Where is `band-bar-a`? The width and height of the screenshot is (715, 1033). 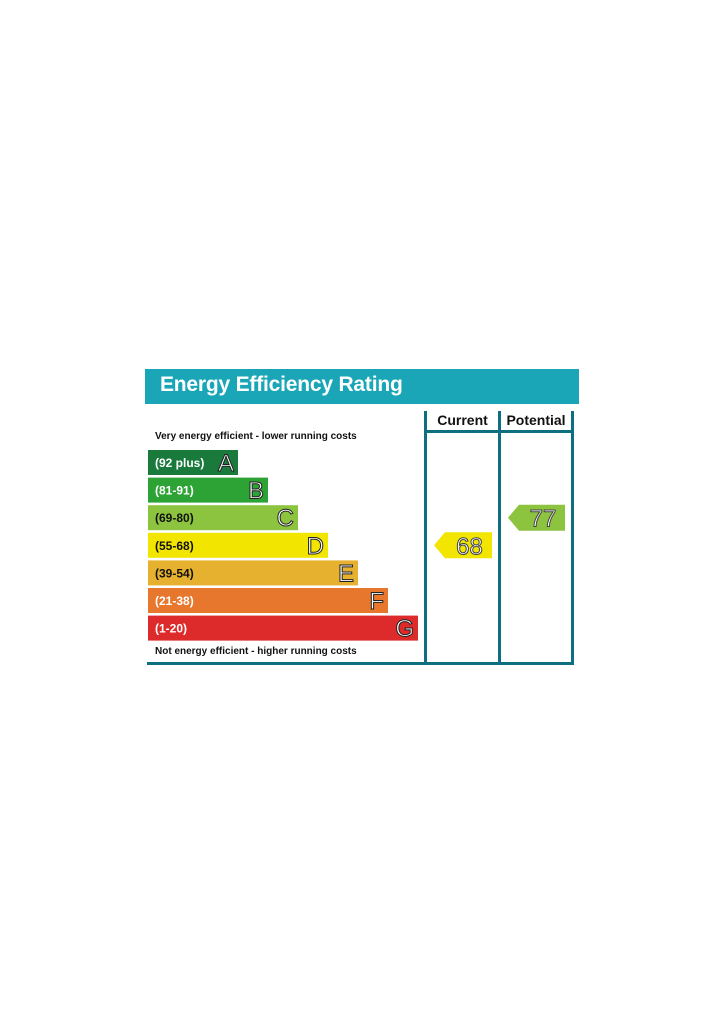 band-bar-a is located at coordinates (193, 462).